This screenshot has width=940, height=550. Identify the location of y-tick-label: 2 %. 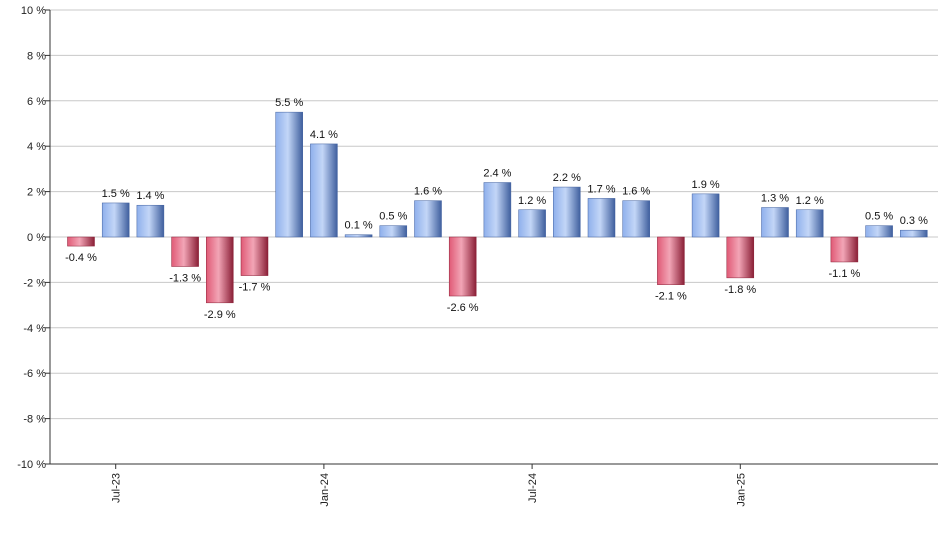
(36, 193).